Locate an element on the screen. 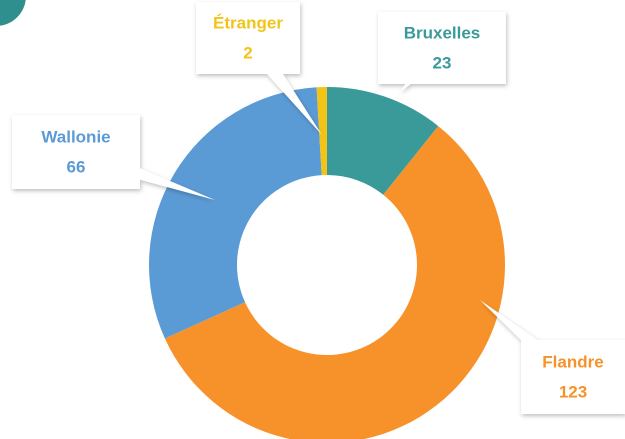 This screenshot has width=625, height=439. data-label-value: 23 is located at coordinates (442, 62).